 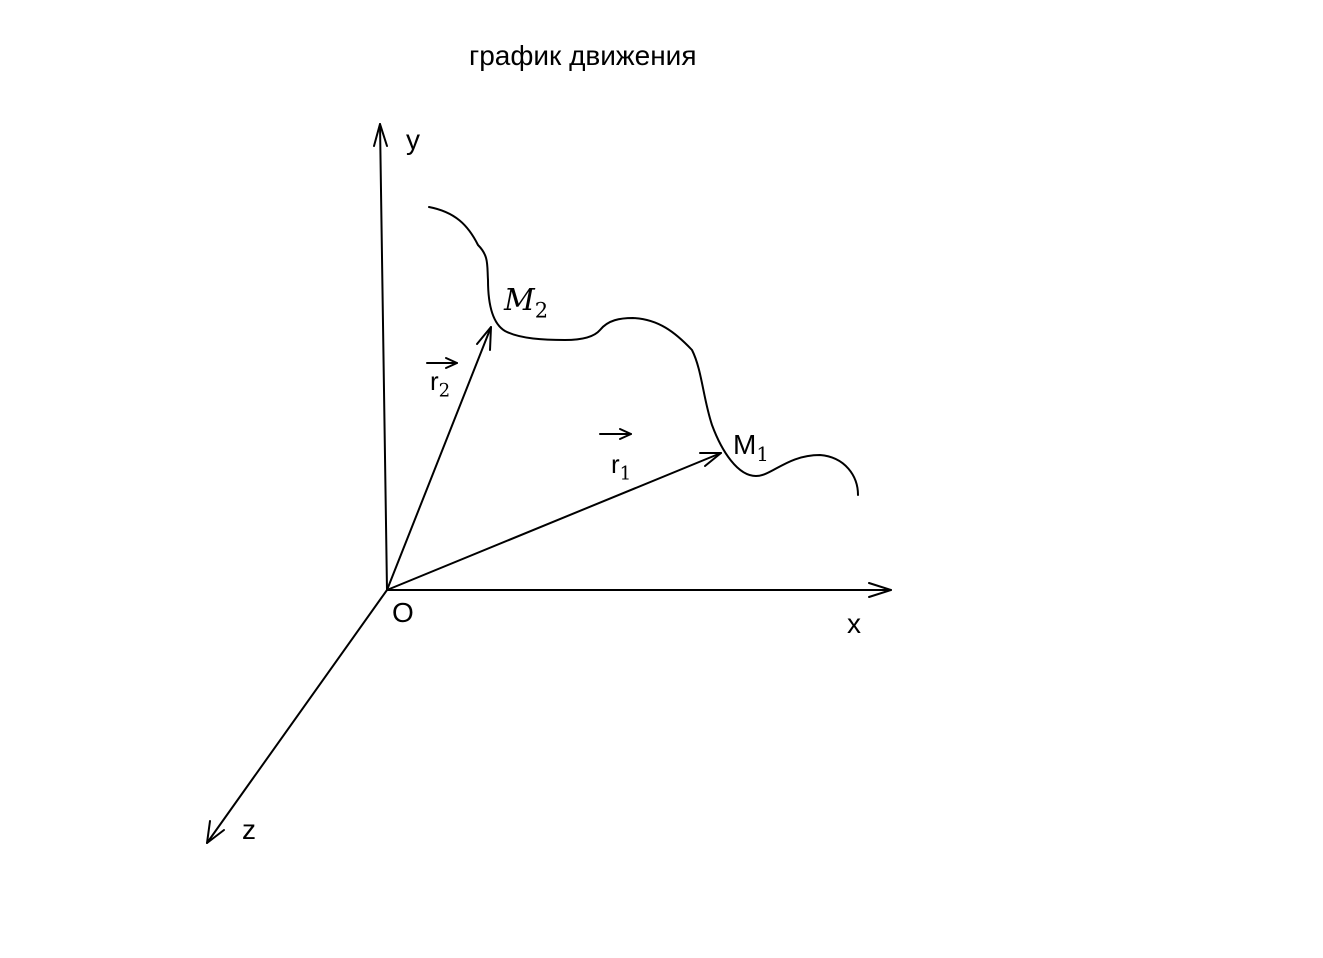 What do you see at coordinates (762, 454) in the screenshot?
I see `m1-label-subscript: 1` at bounding box center [762, 454].